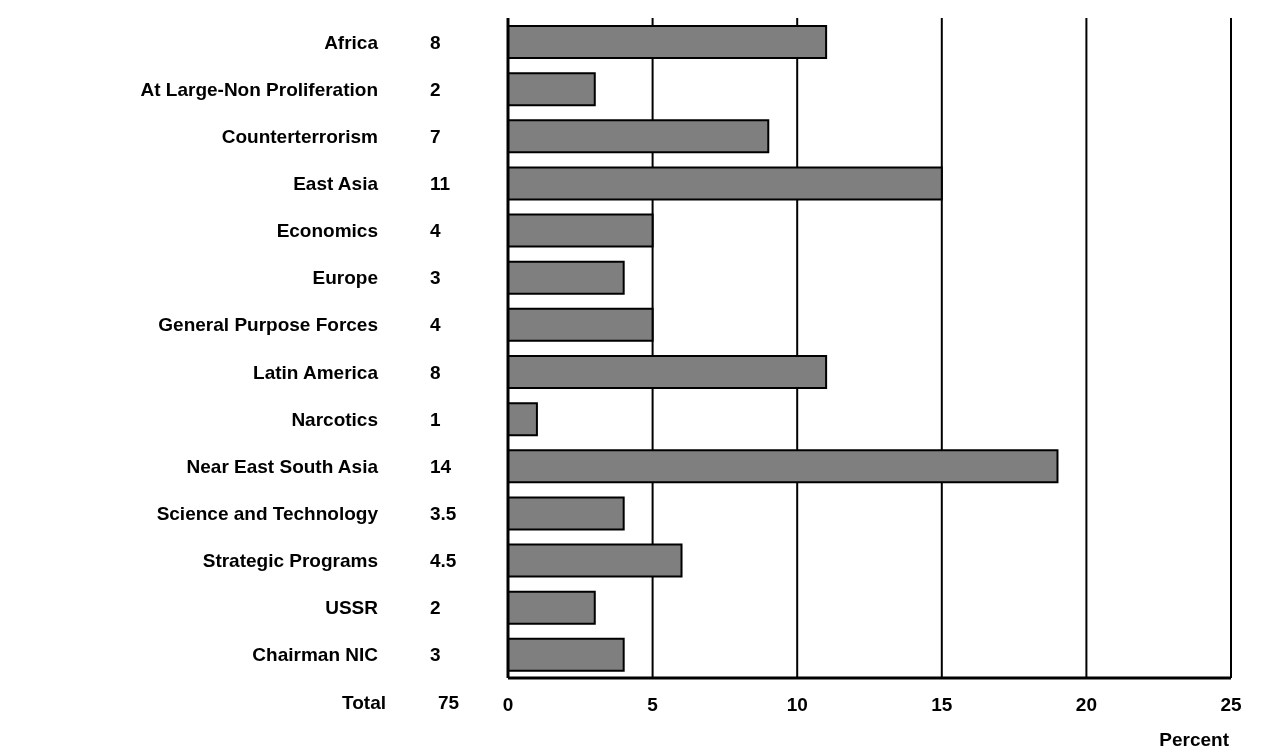 The height and width of the screenshot is (750, 1261). I want to click on text: 1, so click(435, 419).